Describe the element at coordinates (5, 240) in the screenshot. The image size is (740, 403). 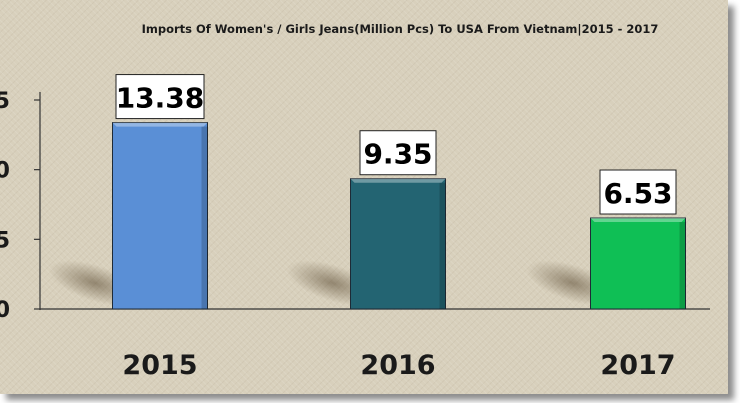
I see `y-tick-label: 5` at that location.